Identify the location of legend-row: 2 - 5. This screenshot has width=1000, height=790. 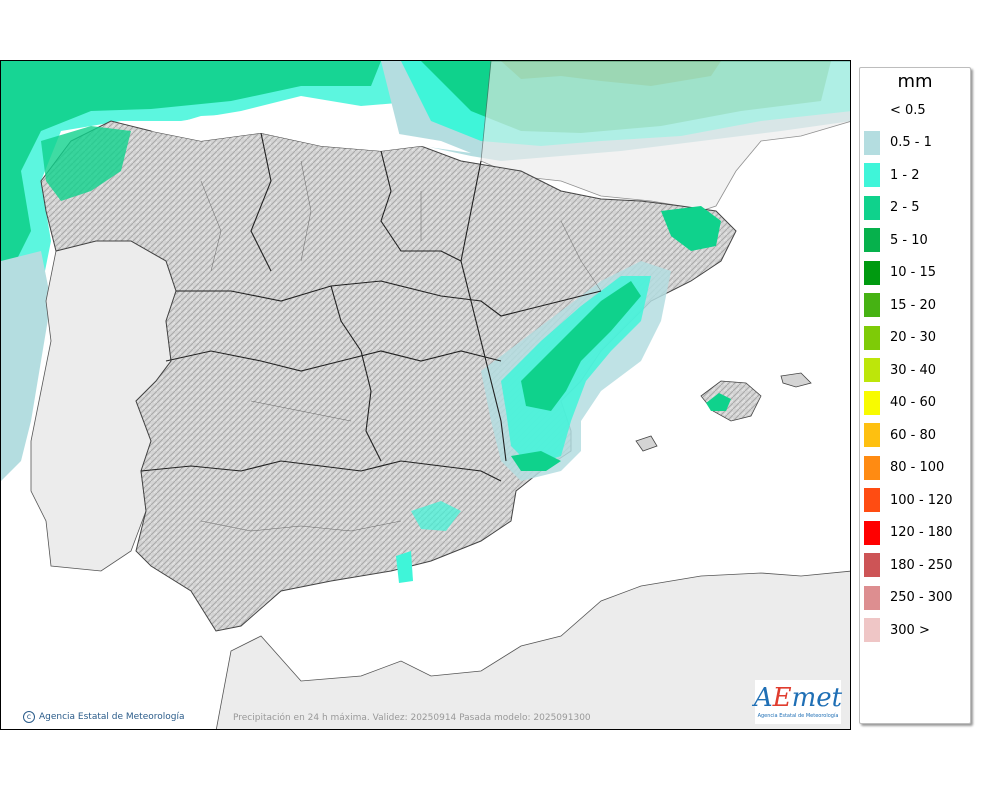
(890, 207).